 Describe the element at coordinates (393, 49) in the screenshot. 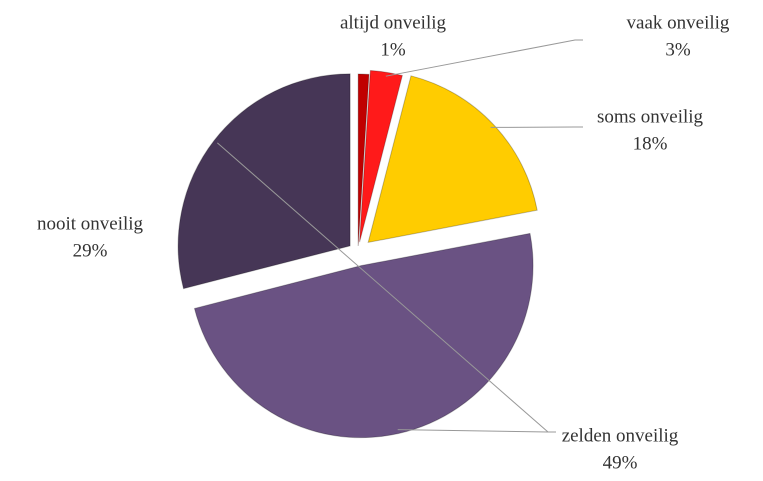

I see `slice-value: 1%` at that location.